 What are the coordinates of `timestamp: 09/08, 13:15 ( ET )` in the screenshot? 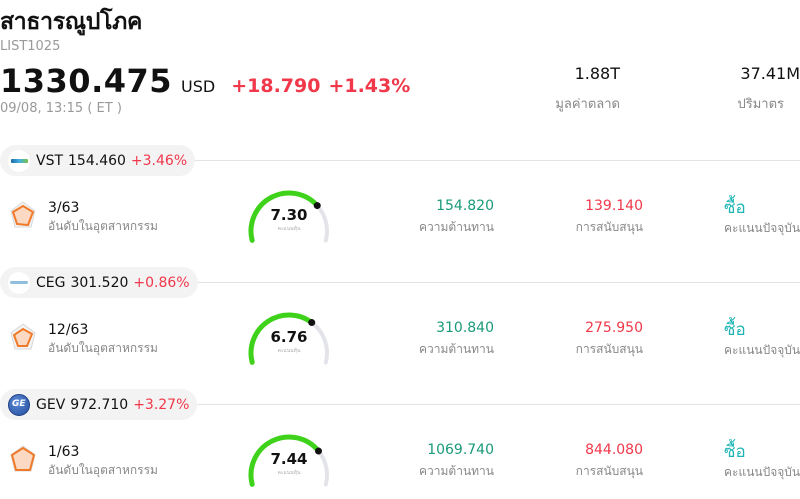 It's located at (61, 108).